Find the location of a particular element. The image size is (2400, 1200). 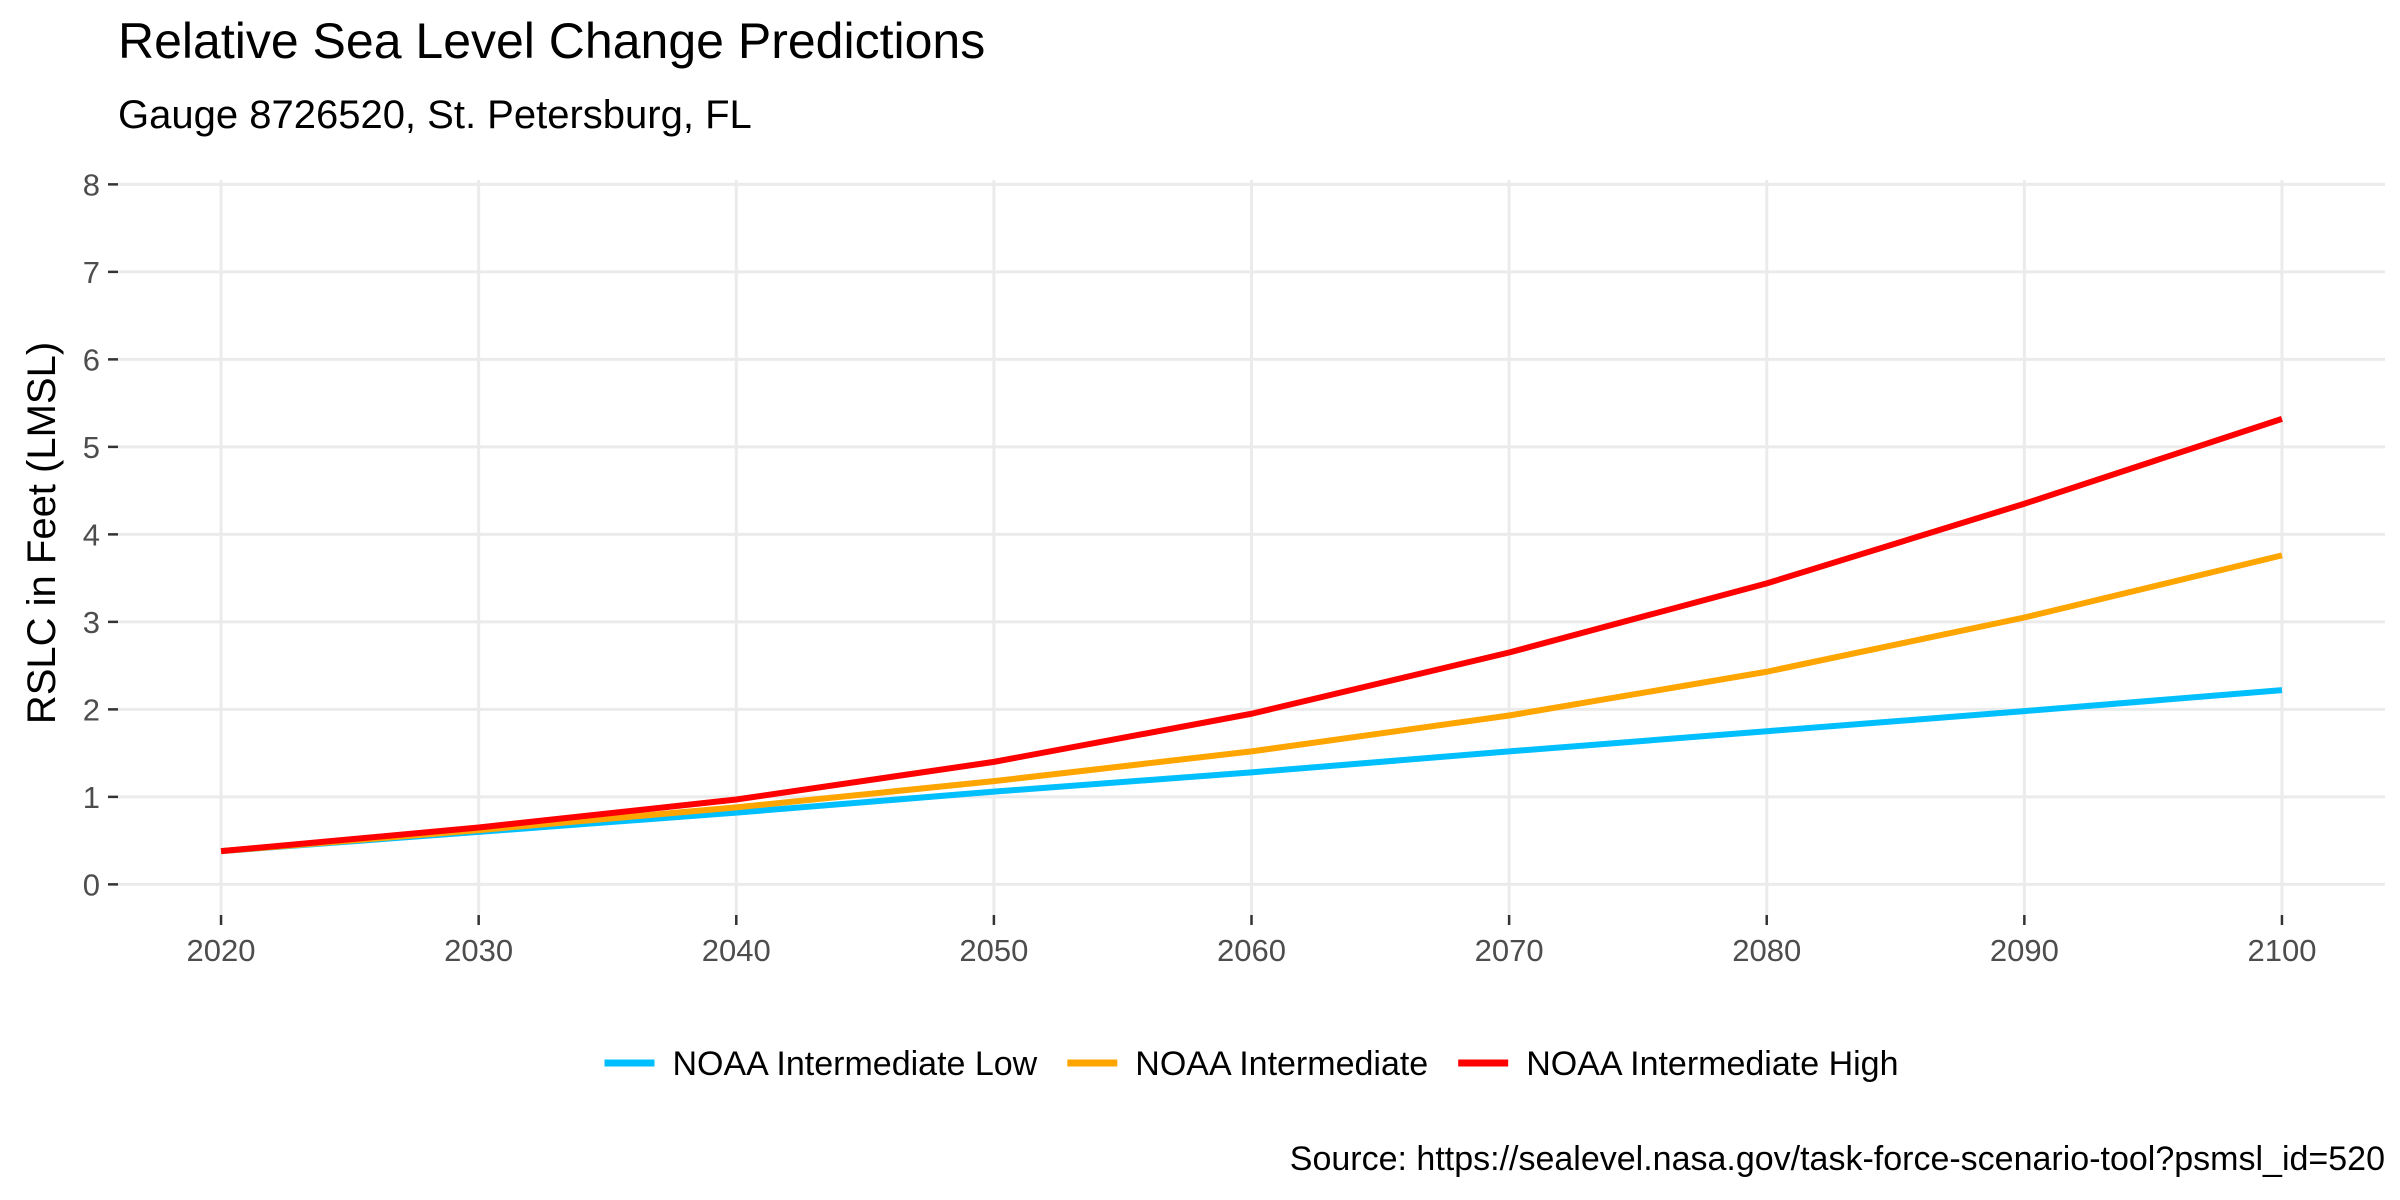

x-tick-label: 2040 is located at coordinates (736, 950).